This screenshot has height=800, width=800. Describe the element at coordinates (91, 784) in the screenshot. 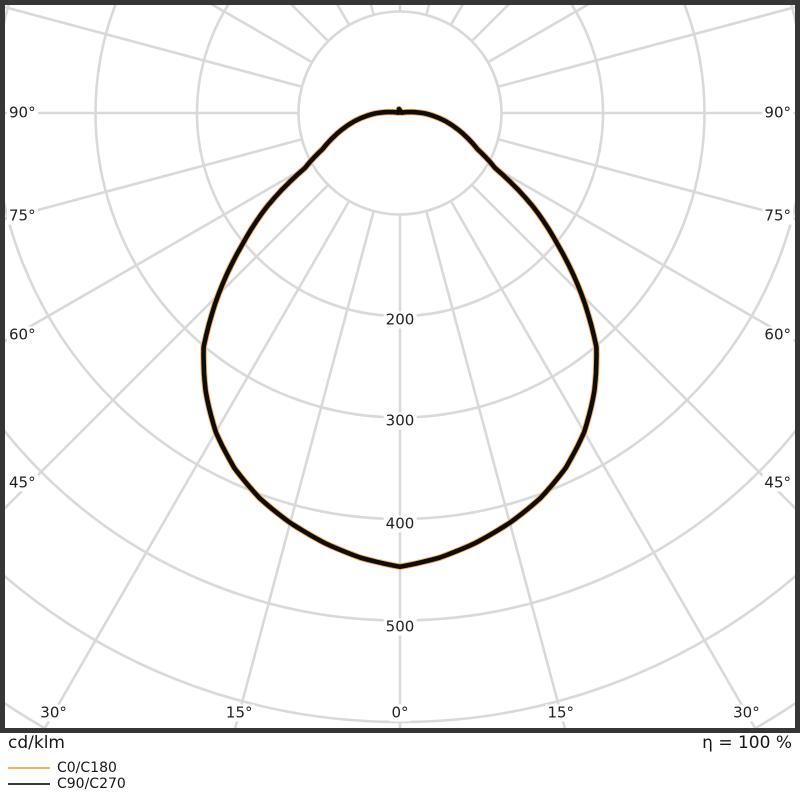

I see `legend-label-c90-c270: C90/C270` at that location.